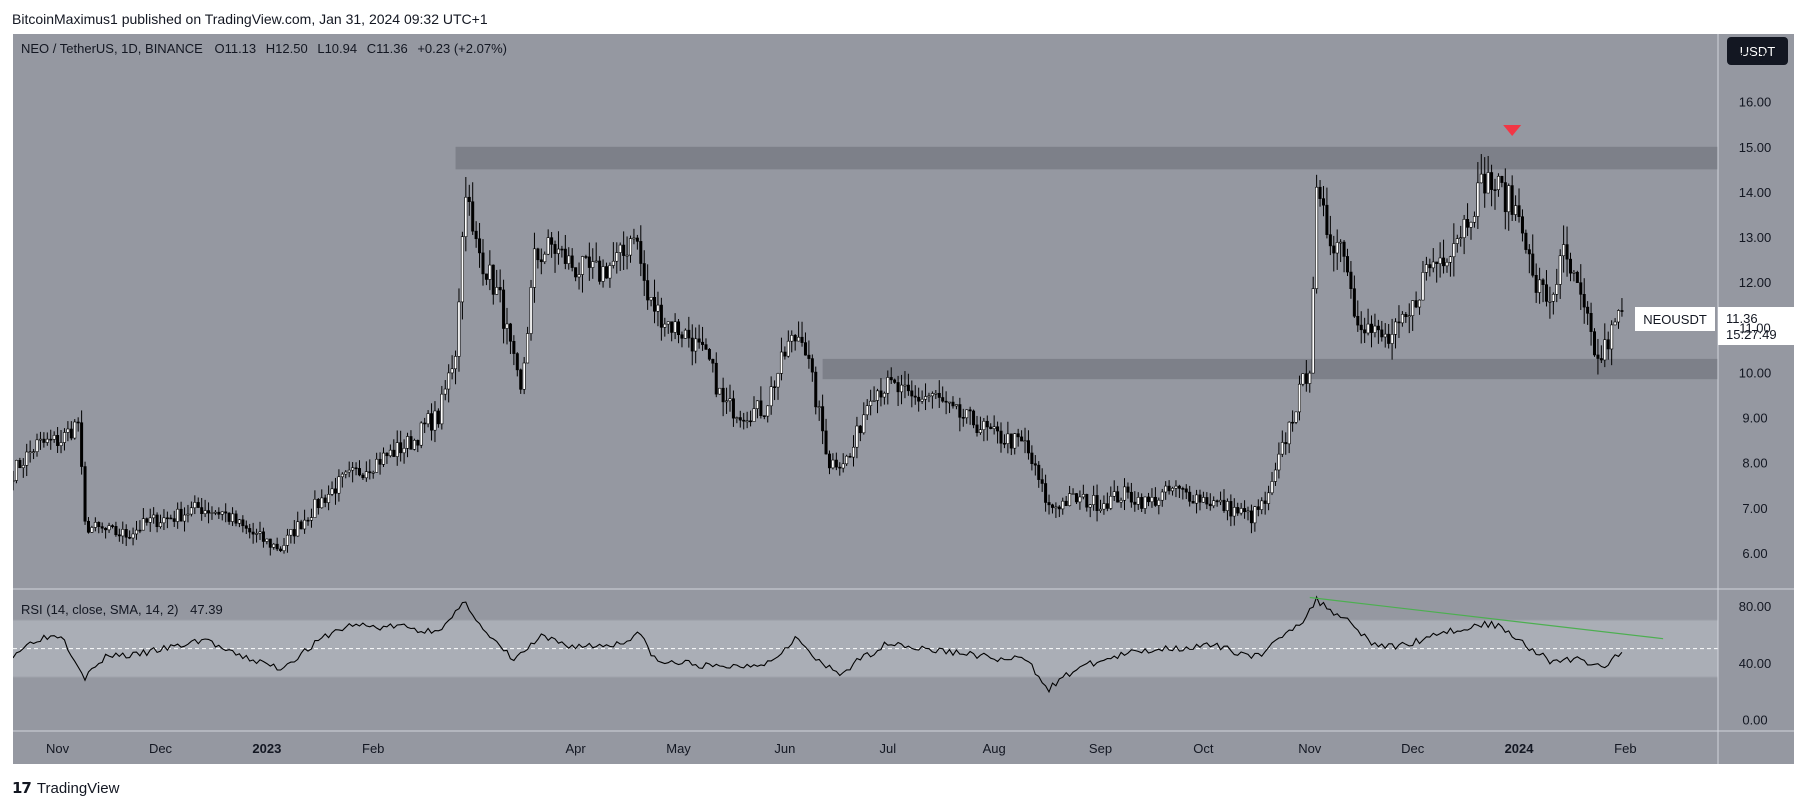  Describe the element at coordinates (1486, 618) in the screenshot. I see `rsi-trendline` at that location.